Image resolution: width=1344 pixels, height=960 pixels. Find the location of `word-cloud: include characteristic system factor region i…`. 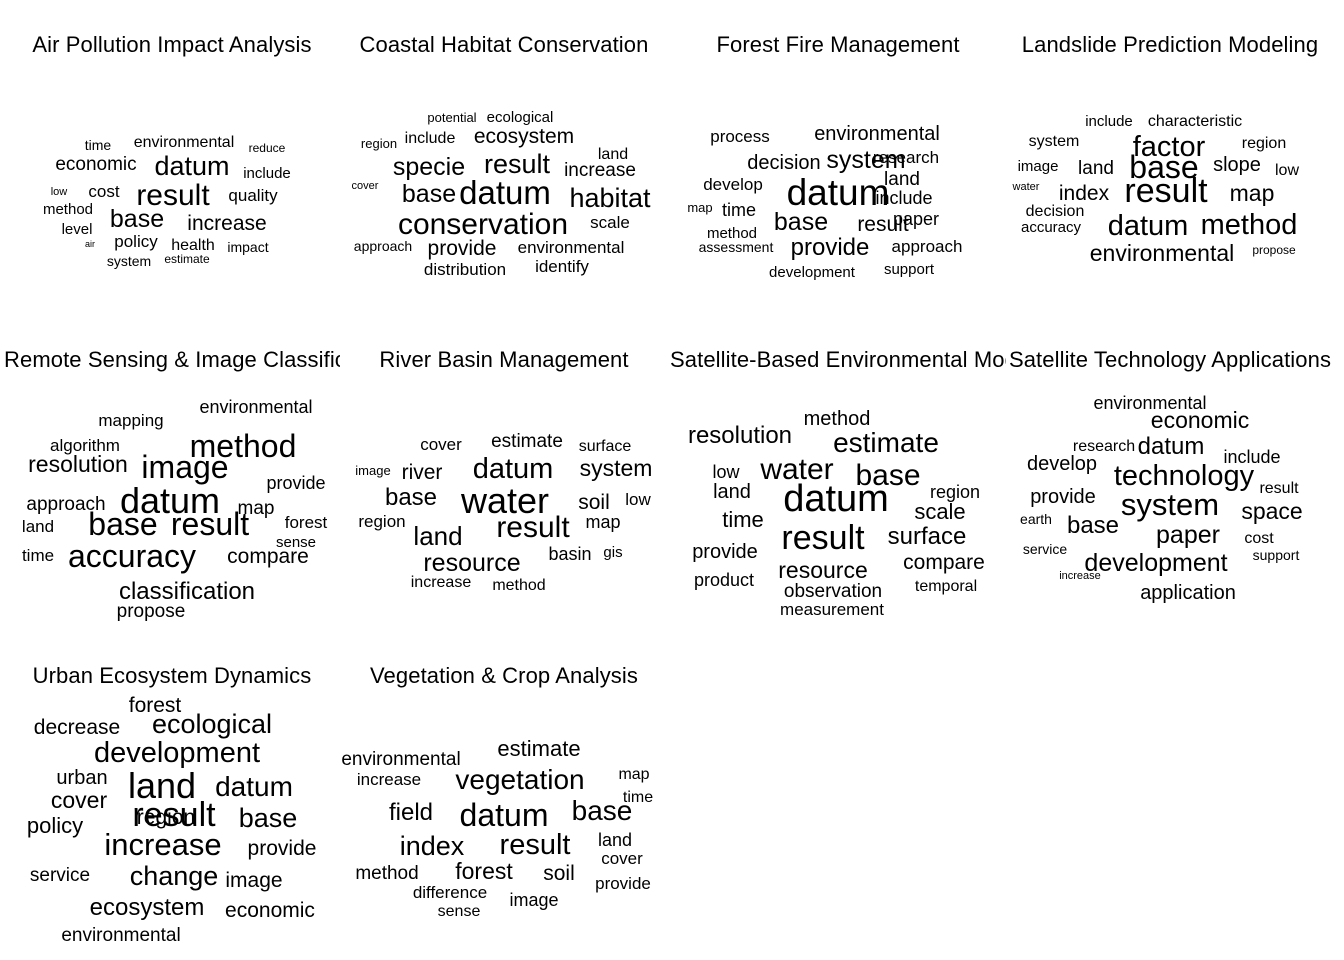

word-cloud: include characteristic system factor region i… is located at coordinates (1156, 189).